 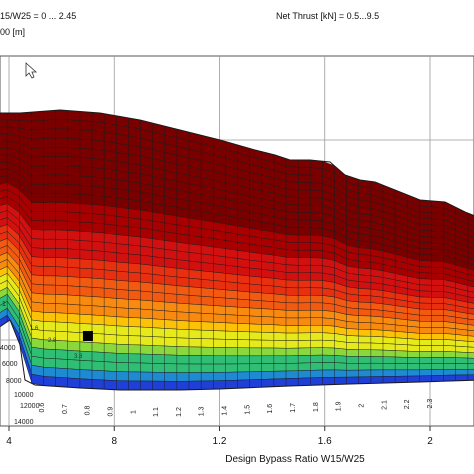 What do you see at coordinates (270, 409) in the screenshot?
I see `bypass-edge-label: 1.6` at bounding box center [270, 409].